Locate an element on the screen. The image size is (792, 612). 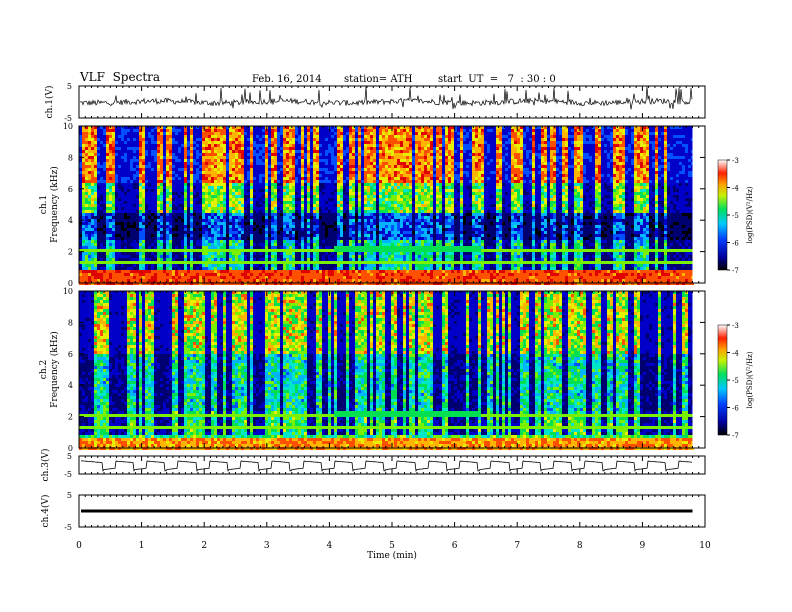
ch3-waveform-line is located at coordinates (386, 466).